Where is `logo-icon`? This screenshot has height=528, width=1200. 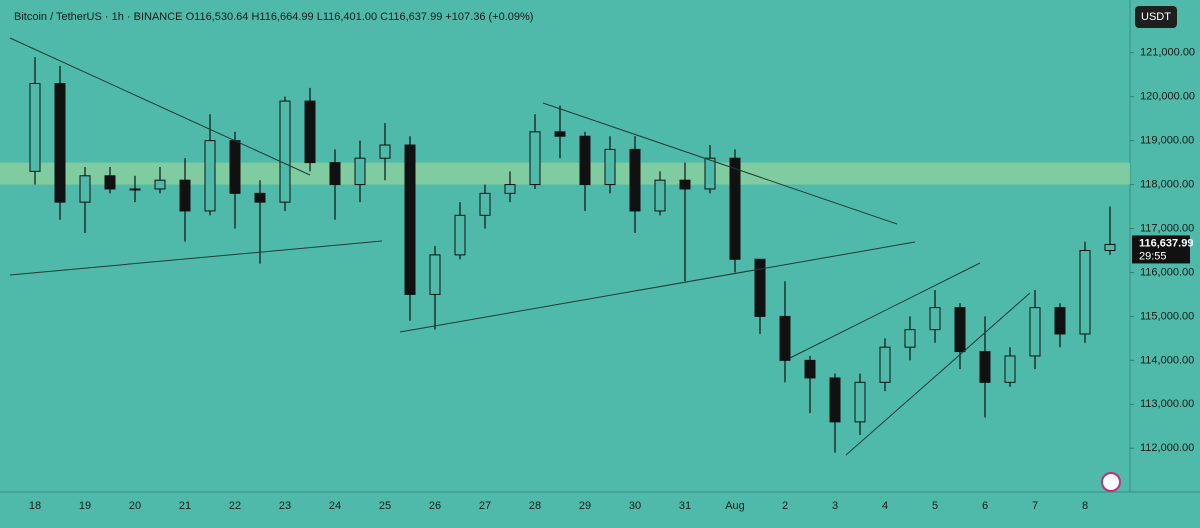 logo-icon is located at coordinates (1111, 482).